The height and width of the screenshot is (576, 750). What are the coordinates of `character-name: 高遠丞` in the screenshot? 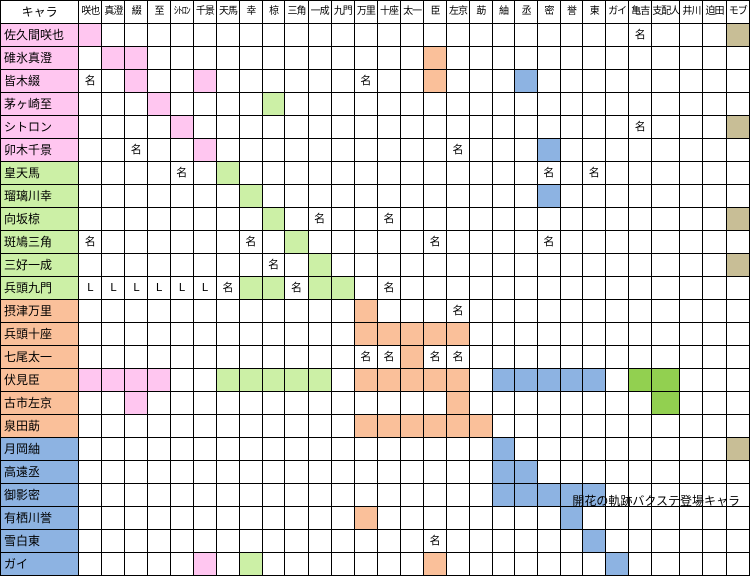 It's located at (40, 472).